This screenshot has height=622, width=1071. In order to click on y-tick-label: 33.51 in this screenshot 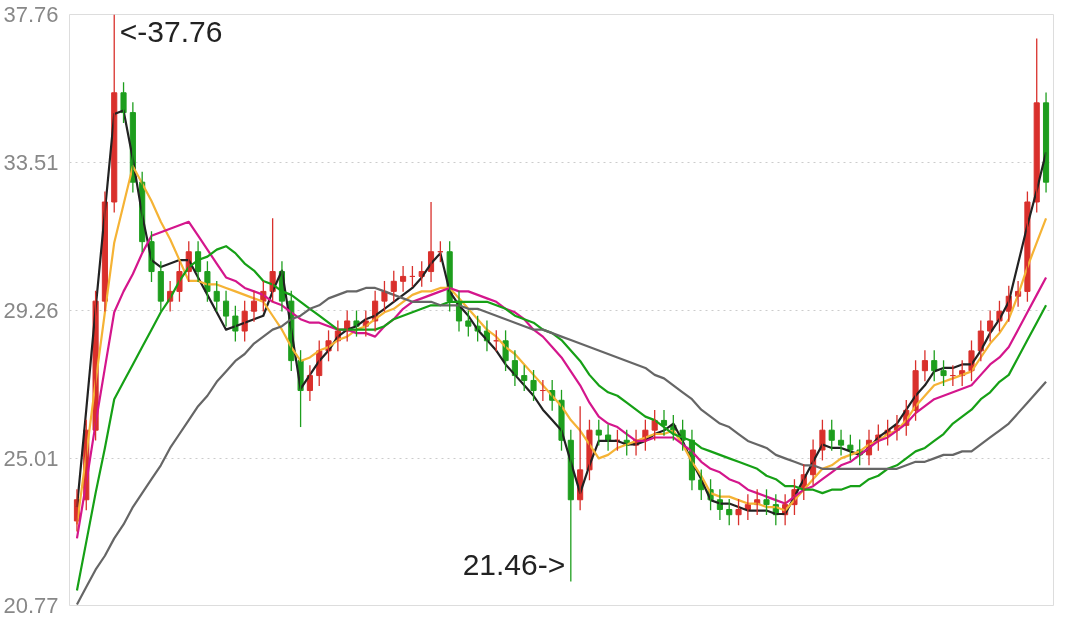, I will do `click(31, 162)`.